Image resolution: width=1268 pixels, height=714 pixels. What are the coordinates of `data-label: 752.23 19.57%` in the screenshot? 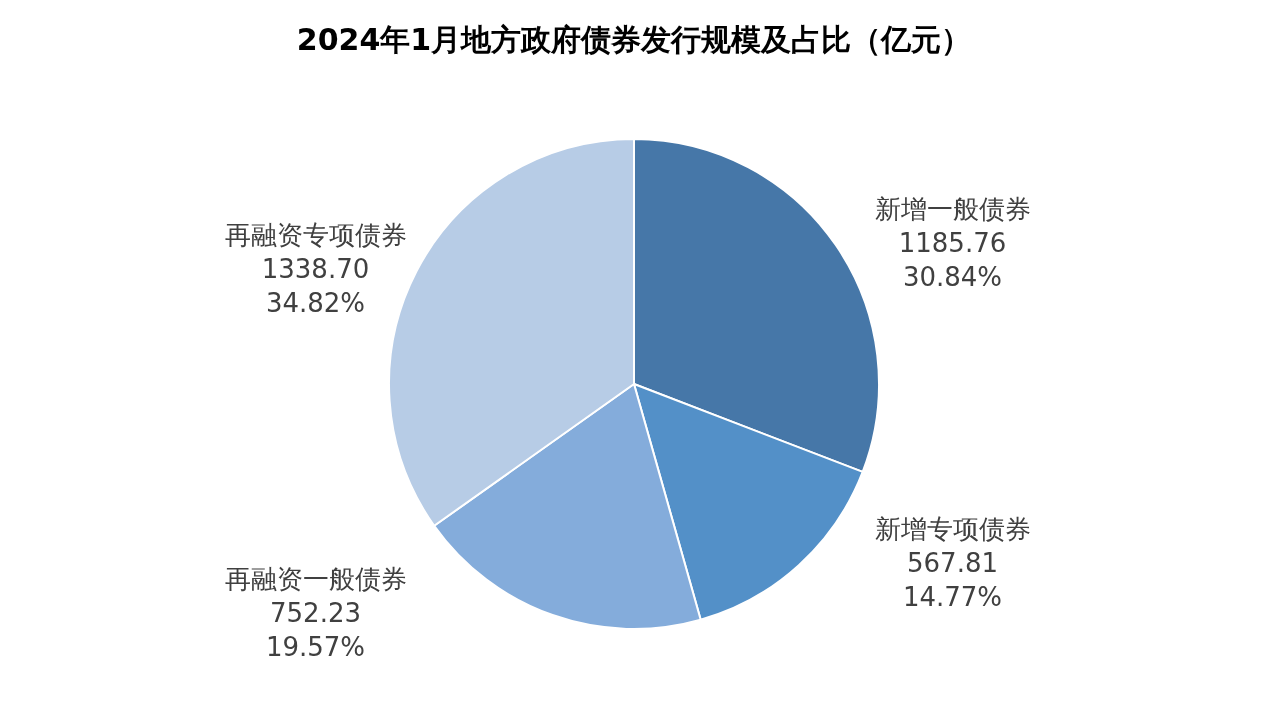 It's located at (315, 629).